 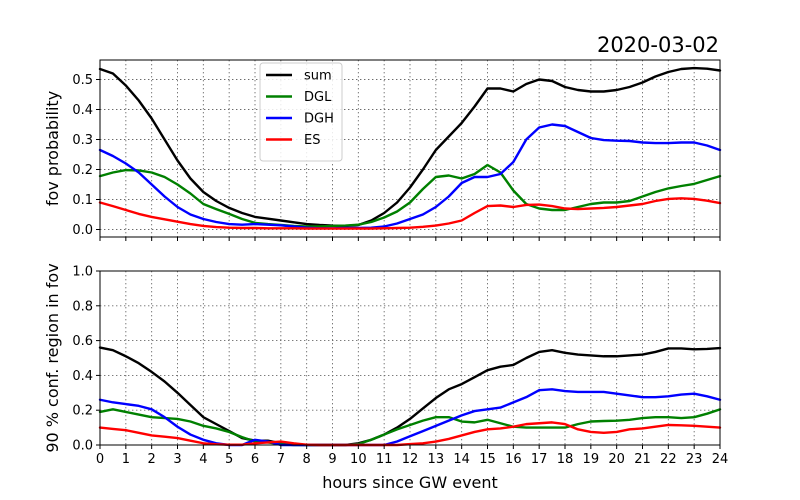 What do you see at coordinates (82, 170) in the screenshot?
I see `top-ytick-label: 0.2` at bounding box center [82, 170].